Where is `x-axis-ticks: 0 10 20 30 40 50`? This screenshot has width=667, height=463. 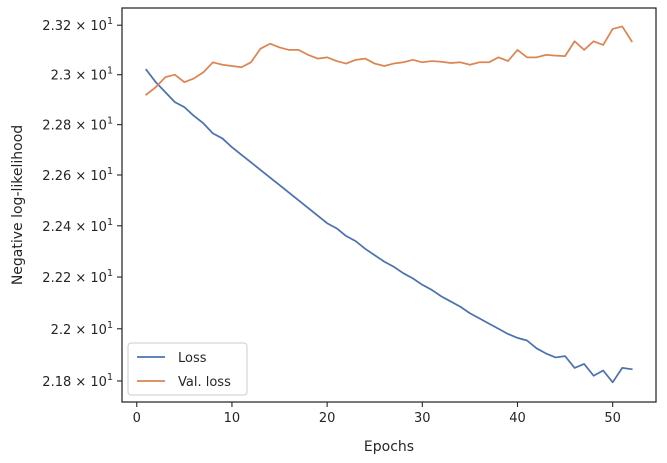
x-axis-ticks: 0 10 20 30 40 50 is located at coordinates (377, 414).